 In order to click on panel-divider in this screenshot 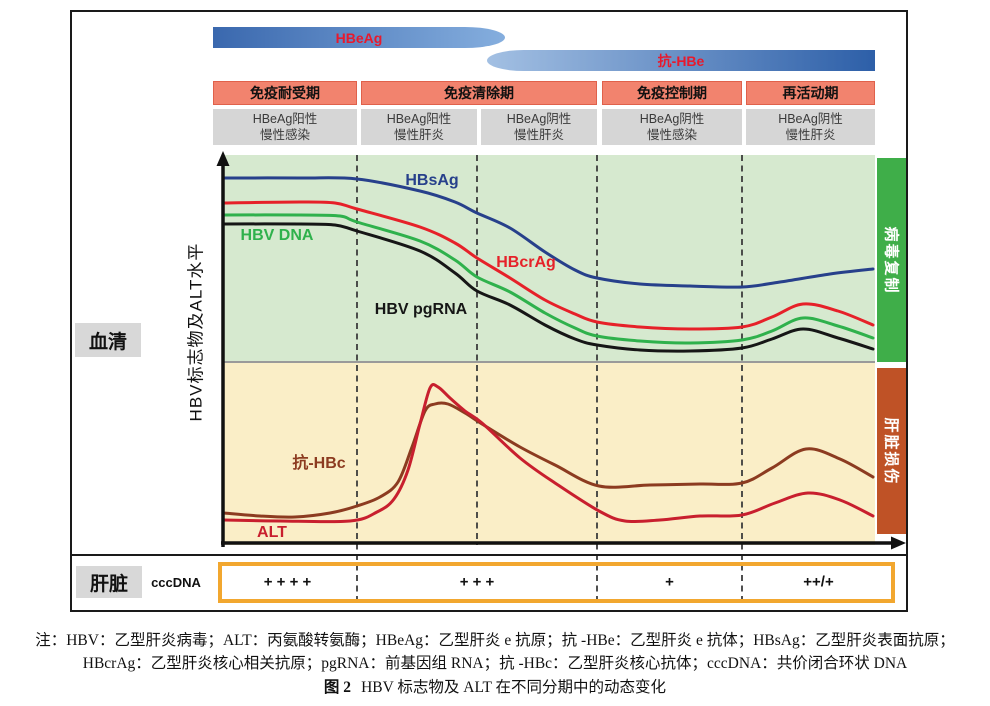, I will do `click(489, 555)`.